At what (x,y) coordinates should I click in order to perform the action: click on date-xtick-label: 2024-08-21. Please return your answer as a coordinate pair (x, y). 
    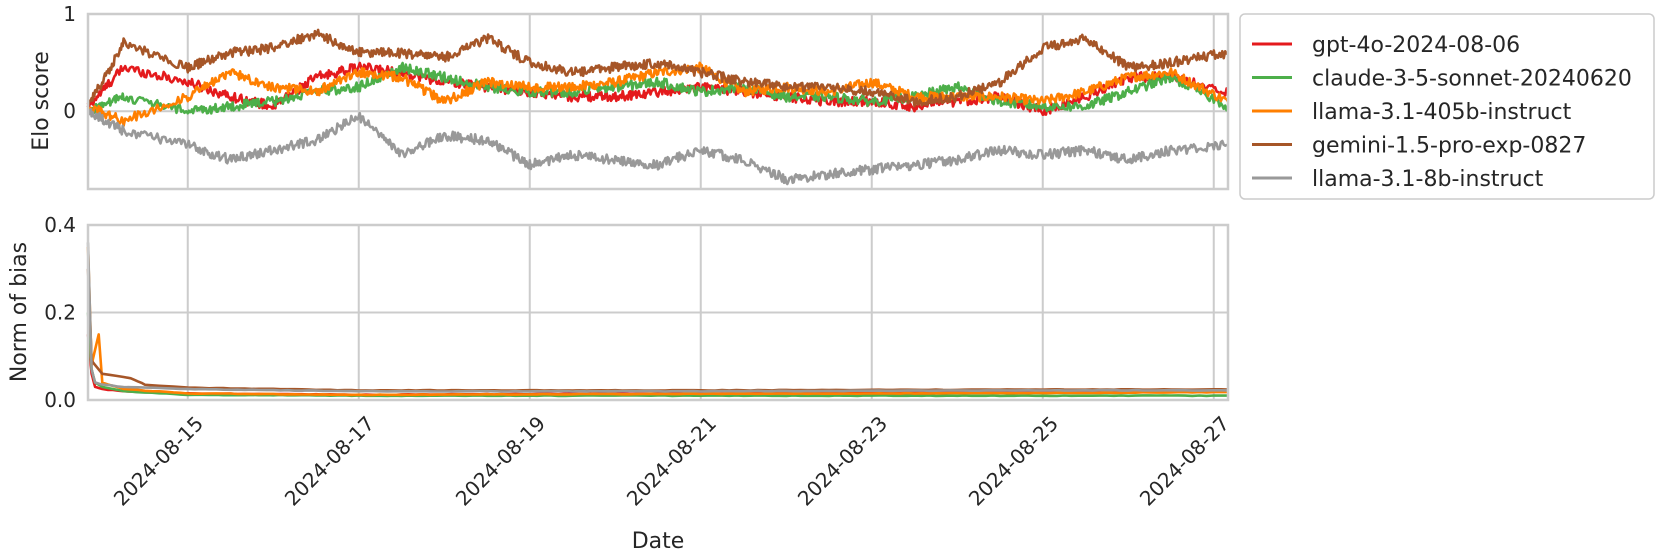
    Looking at the image, I should click on (671, 460).